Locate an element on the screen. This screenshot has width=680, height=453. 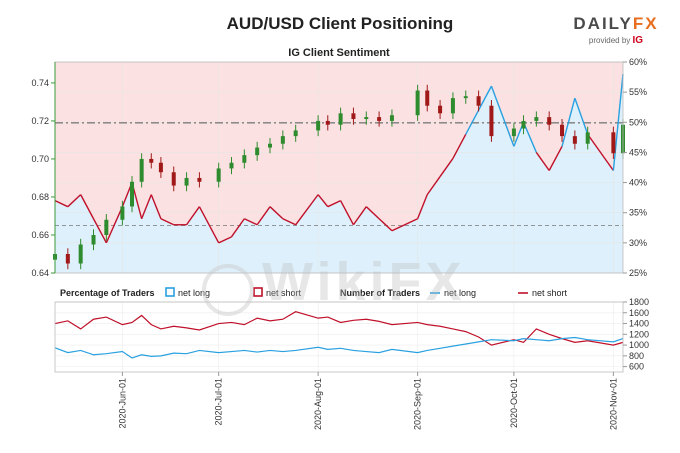
count-tick-label: 600 is located at coordinates (636, 367).